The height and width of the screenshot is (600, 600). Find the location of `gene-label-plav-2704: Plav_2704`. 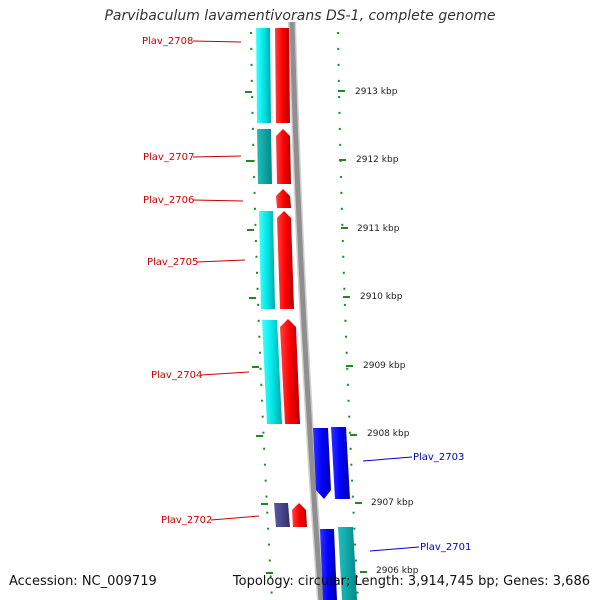

gene-label-plav-2704: Plav_2704 is located at coordinates (200, 375).